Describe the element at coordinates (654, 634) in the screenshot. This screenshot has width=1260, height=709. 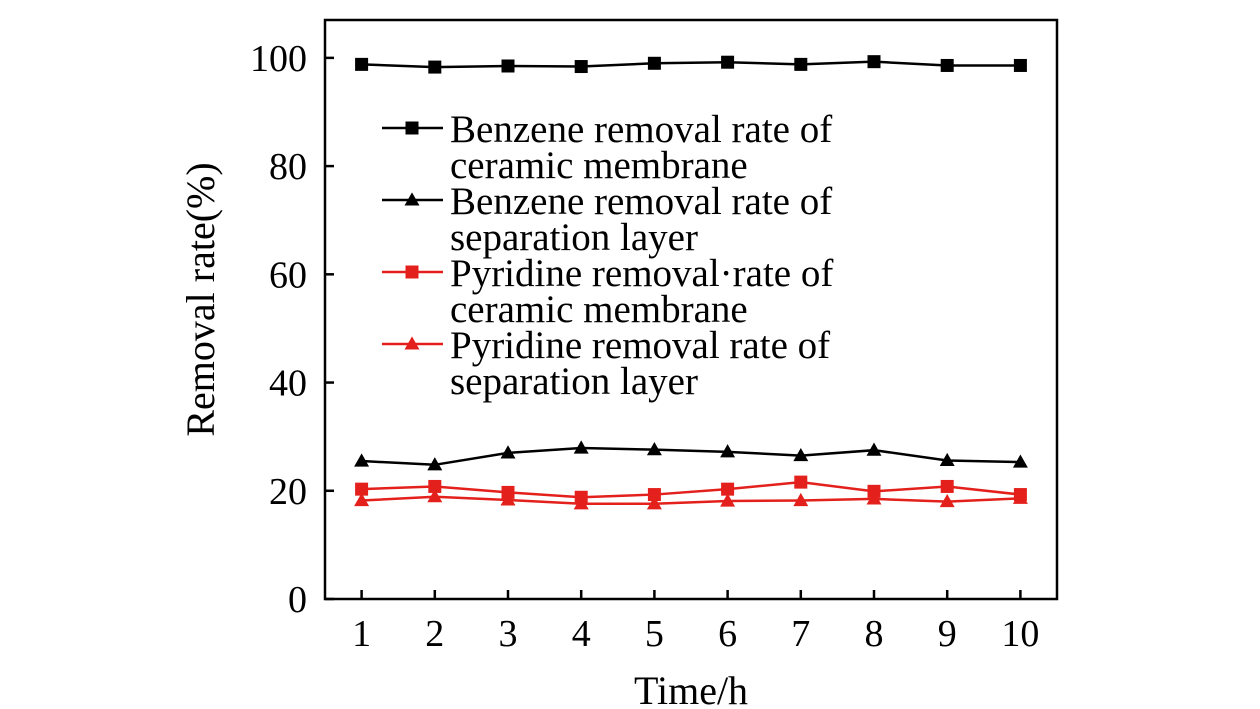
I see `x-tick-label: 5` at that location.